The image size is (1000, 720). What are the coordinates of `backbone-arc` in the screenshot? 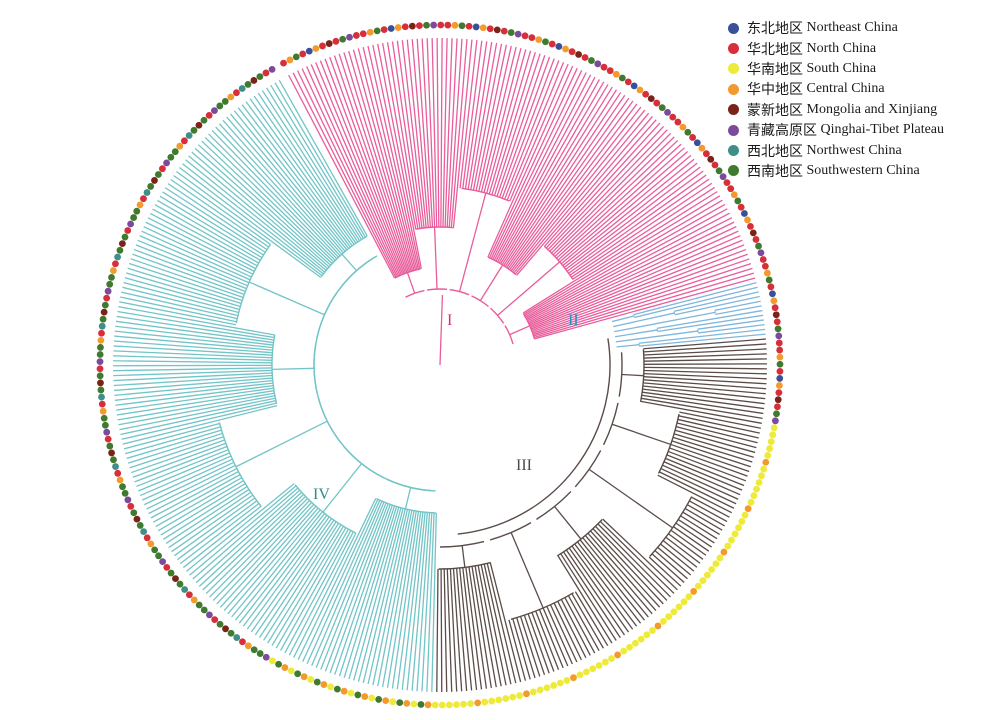 It's located at (534, 436).